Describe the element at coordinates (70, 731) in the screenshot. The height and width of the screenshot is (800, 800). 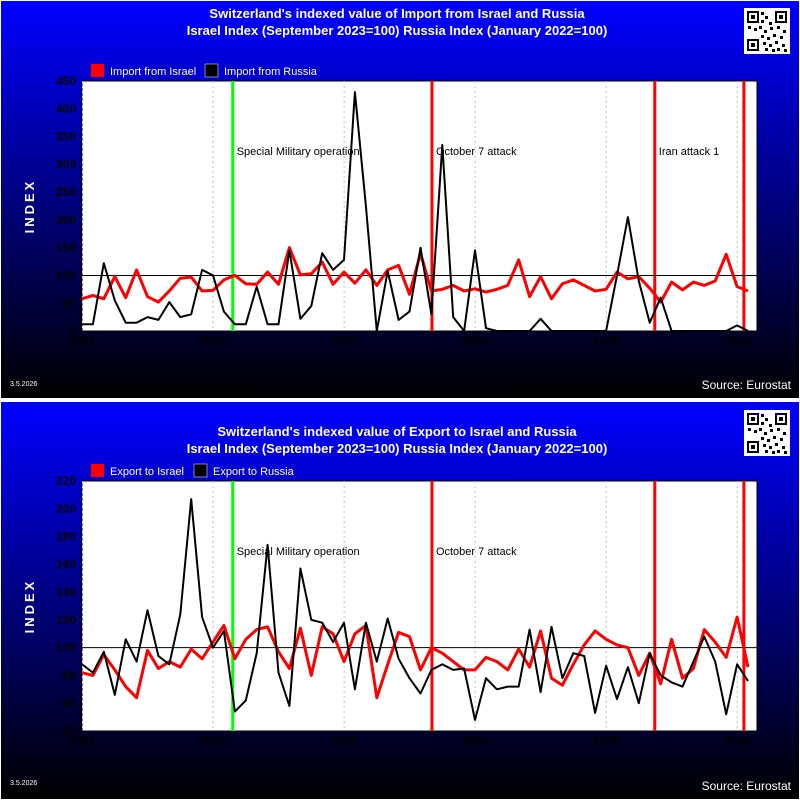
I see `y-tick-label: 40` at that location.